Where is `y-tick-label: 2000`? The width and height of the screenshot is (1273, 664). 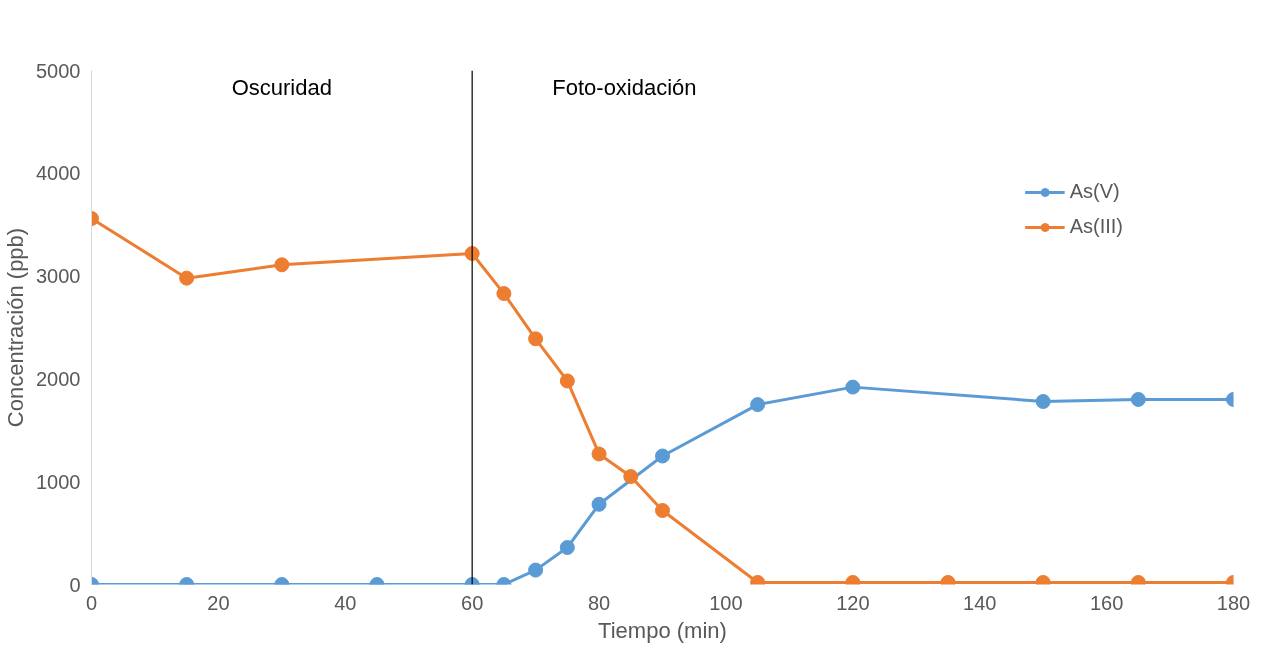
y-tick-label: 2000 is located at coordinates (58, 378).